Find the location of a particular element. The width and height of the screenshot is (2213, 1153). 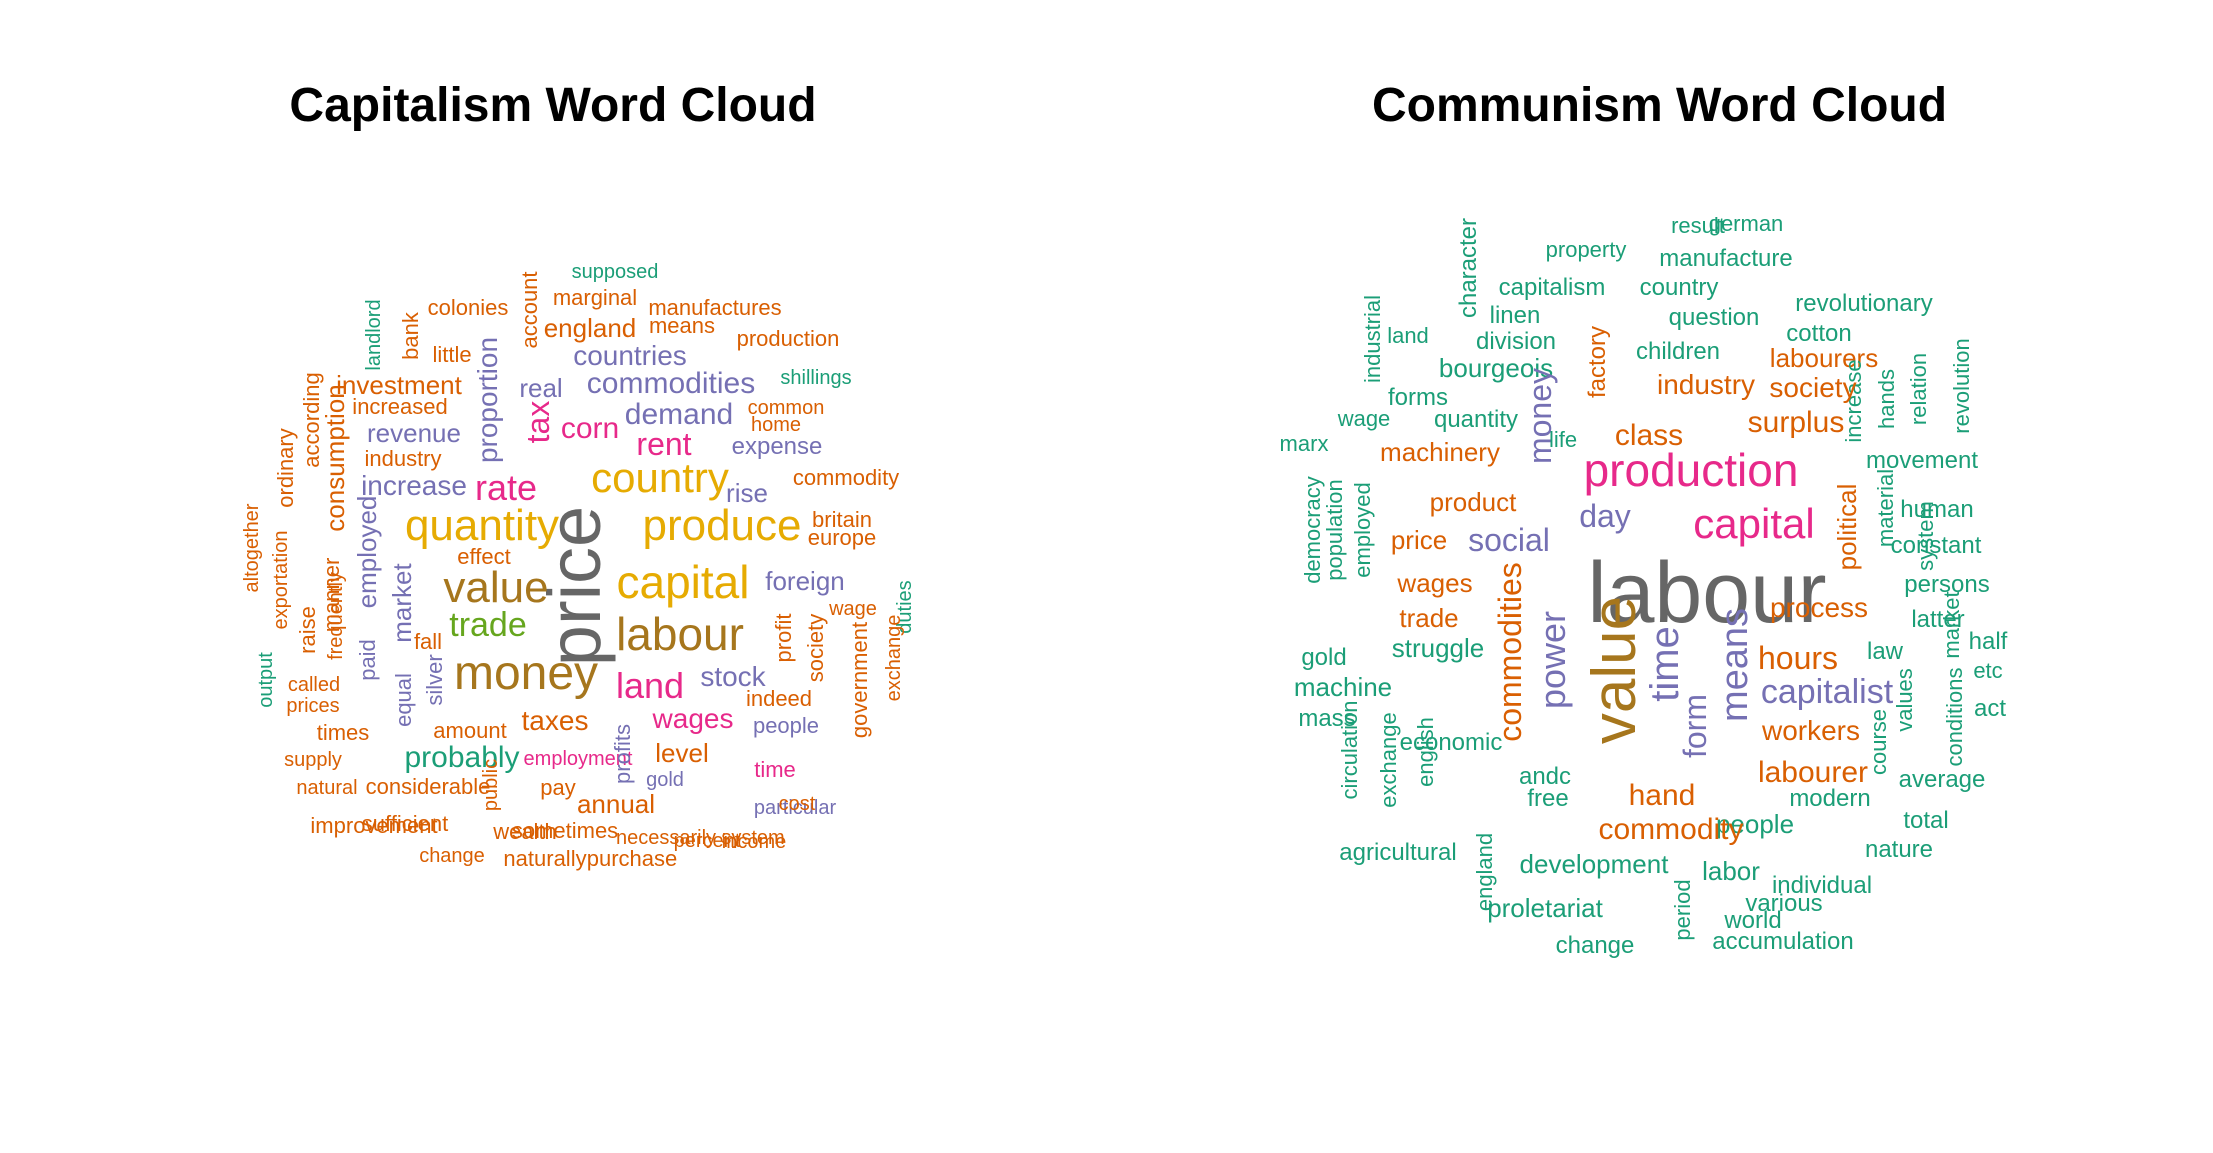

word-product: product is located at coordinates (1473, 502).